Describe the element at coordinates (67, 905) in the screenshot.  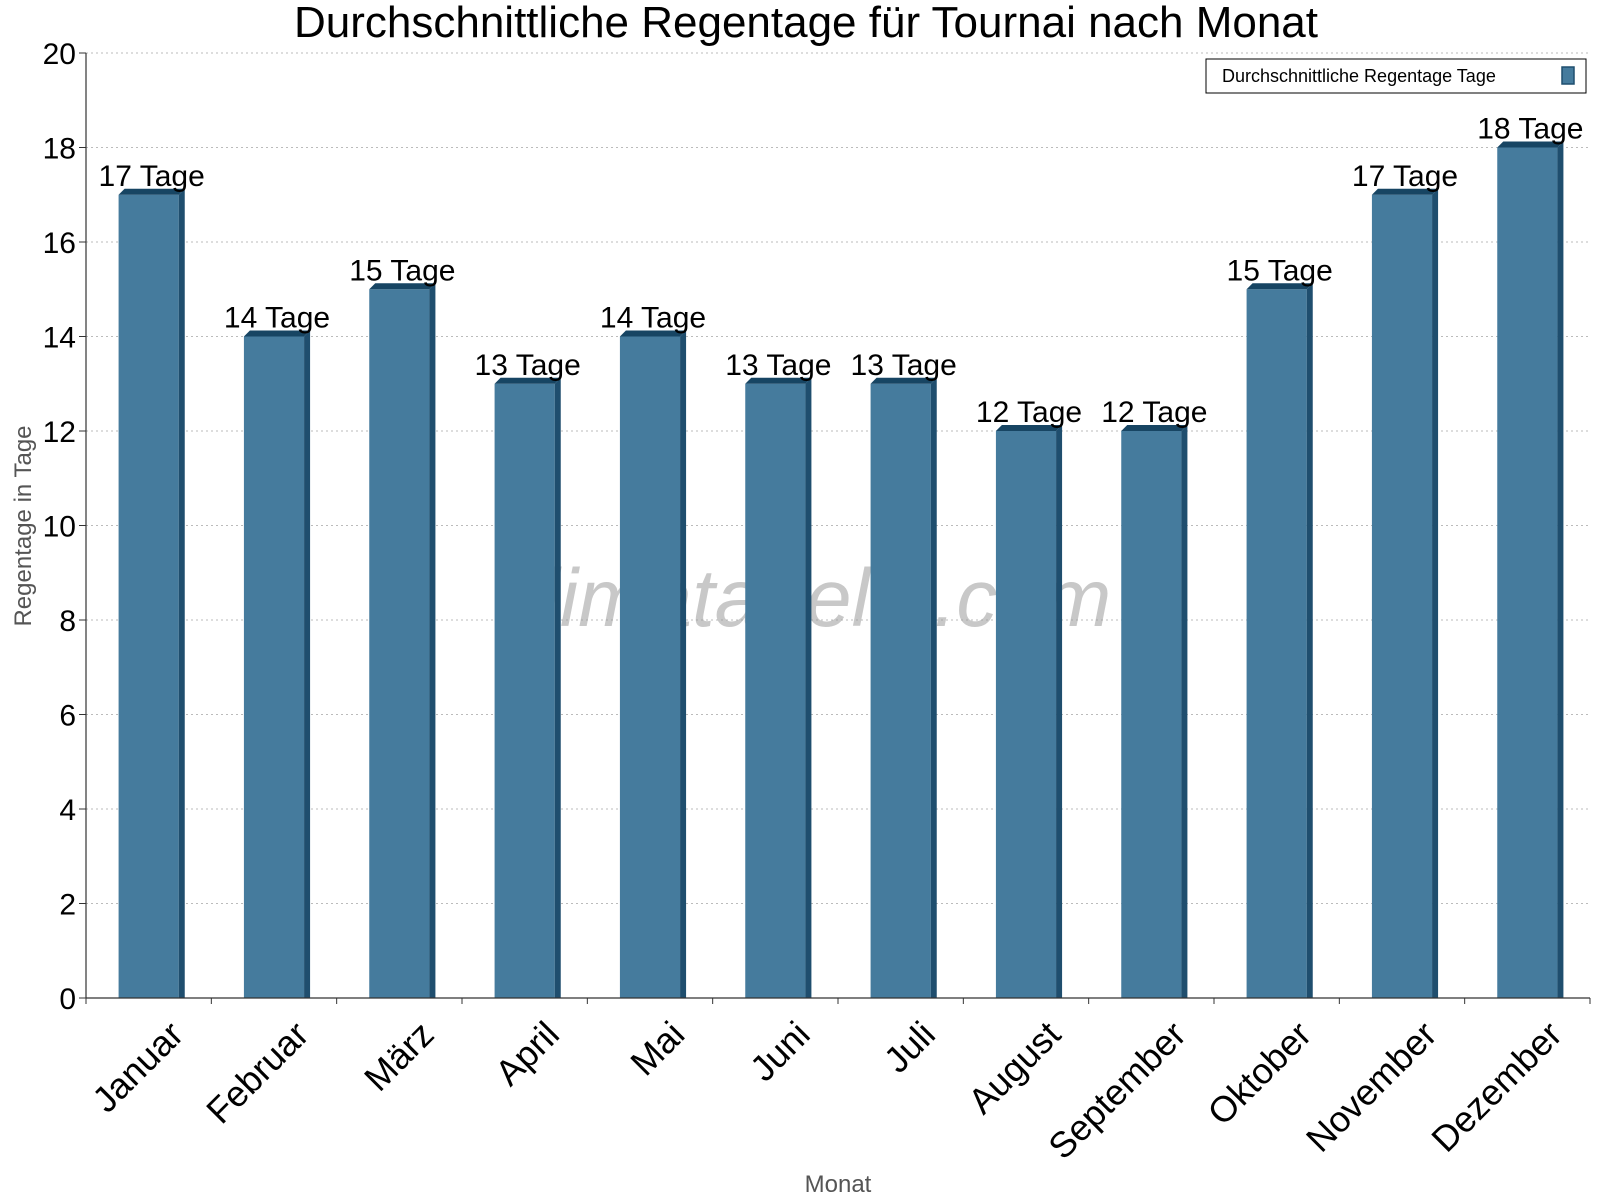
I see `y-tick-label: 2` at that location.